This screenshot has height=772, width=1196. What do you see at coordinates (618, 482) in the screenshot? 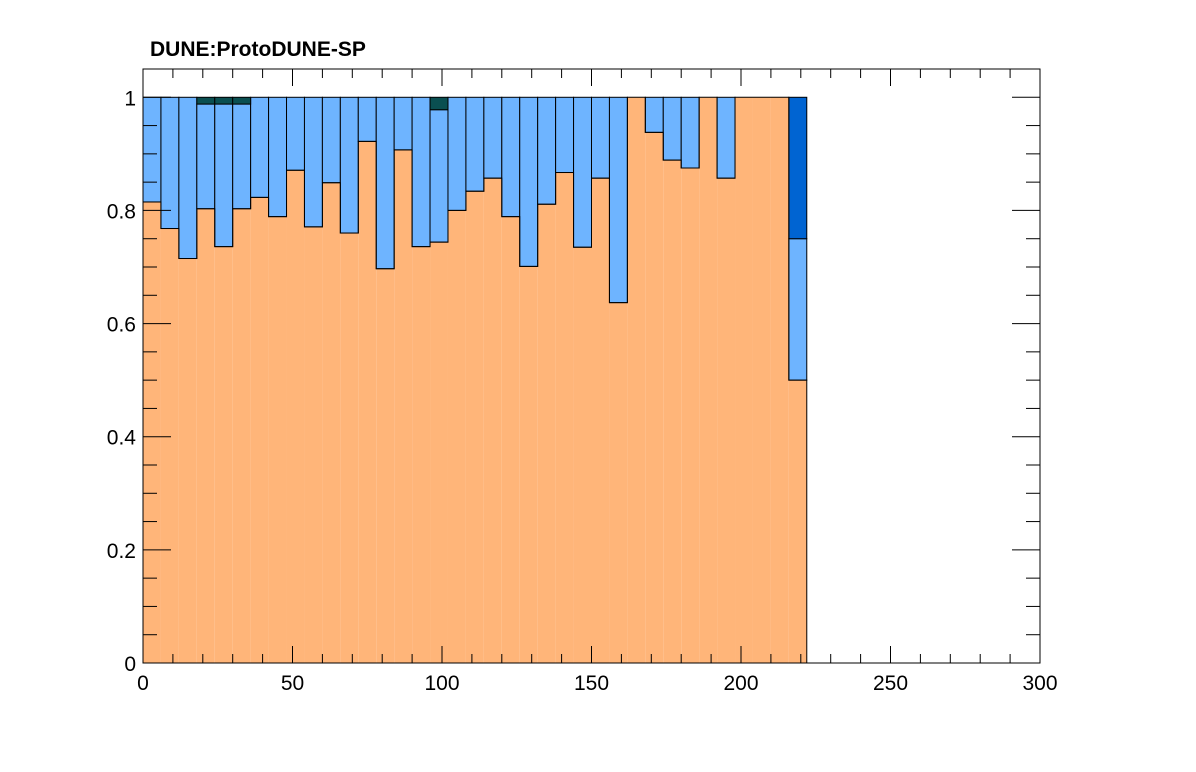
I see `bar-series0-bin26` at bounding box center [618, 482].